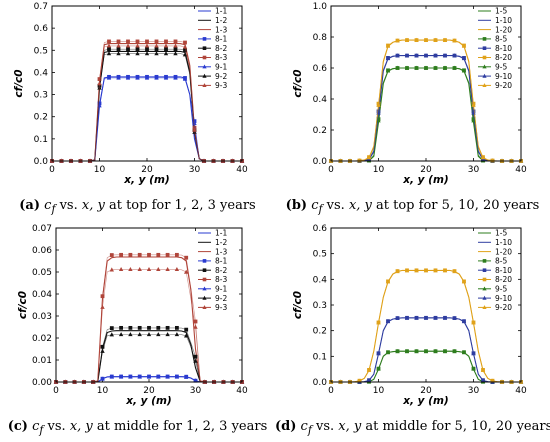 Image resolution: width=550 pixels, height=442 pixels. What do you see at coordinates (41, 430) in the screenshot?
I see `caption-sub: f` at bounding box center [41, 430].